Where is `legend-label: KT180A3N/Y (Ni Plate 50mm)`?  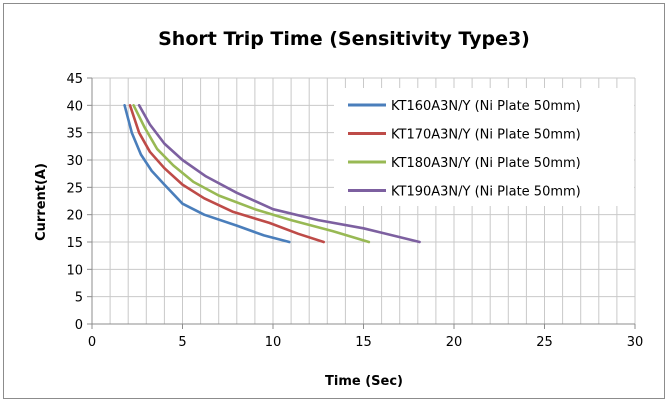 legend-label: KT180A3N/Y (Ni Plate 50mm) is located at coordinates (486, 163).